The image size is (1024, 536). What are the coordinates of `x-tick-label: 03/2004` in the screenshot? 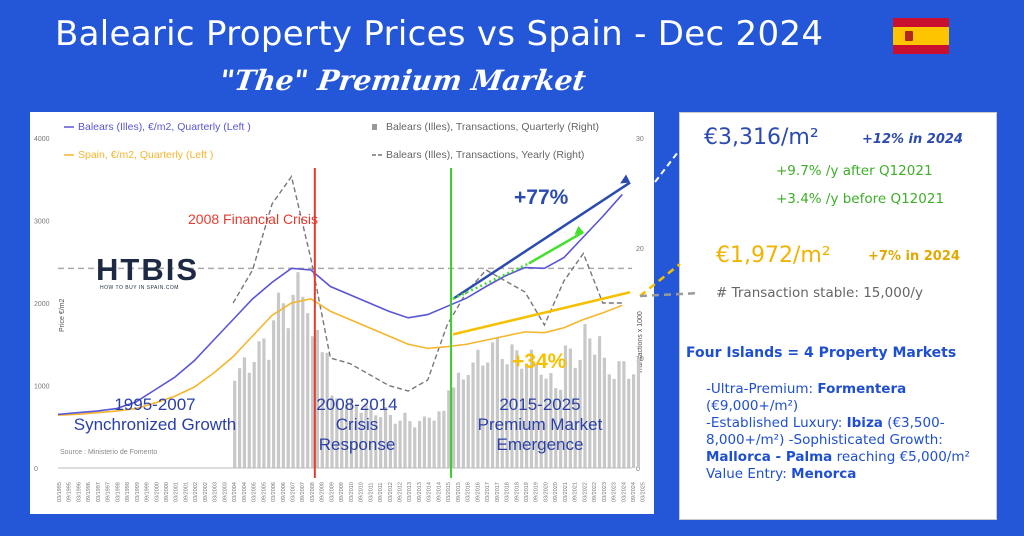 It's located at (235, 492).